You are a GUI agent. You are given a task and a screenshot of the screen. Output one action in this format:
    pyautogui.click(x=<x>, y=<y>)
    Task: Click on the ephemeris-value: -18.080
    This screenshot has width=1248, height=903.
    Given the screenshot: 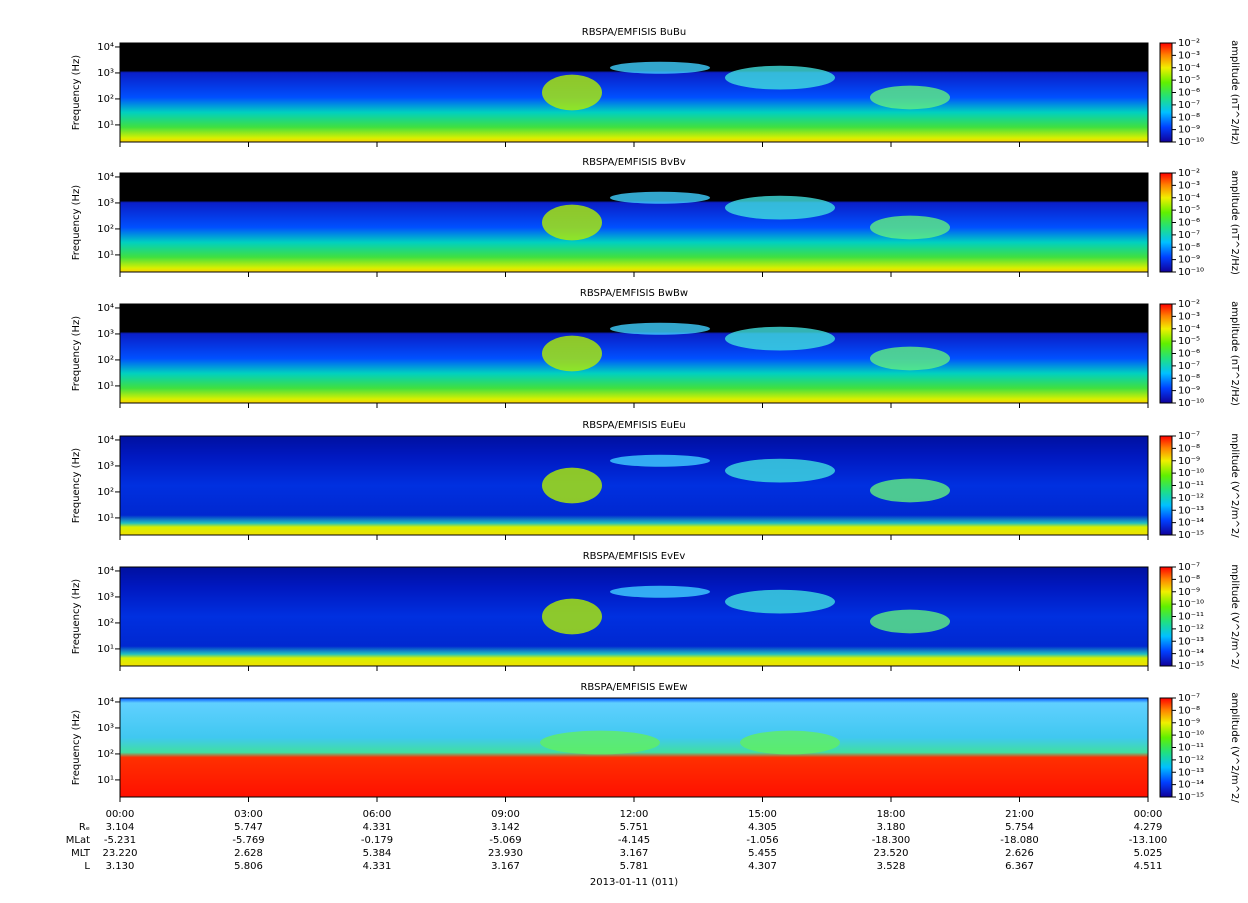 What is the action you would take?
    pyautogui.click(x=1019, y=840)
    